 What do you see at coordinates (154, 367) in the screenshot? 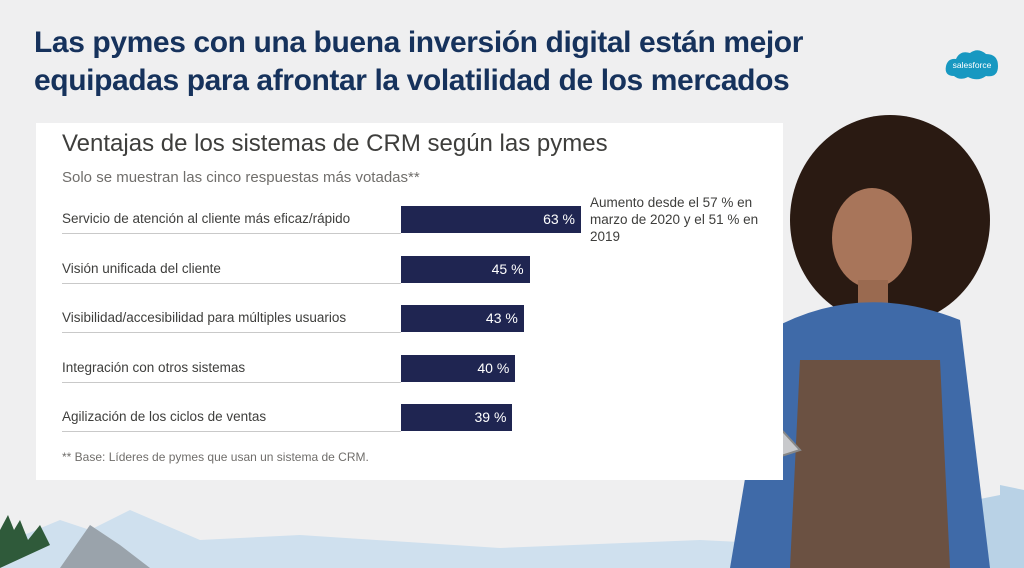
I see `category-label: Integración con otros sistemas` at bounding box center [154, 367].